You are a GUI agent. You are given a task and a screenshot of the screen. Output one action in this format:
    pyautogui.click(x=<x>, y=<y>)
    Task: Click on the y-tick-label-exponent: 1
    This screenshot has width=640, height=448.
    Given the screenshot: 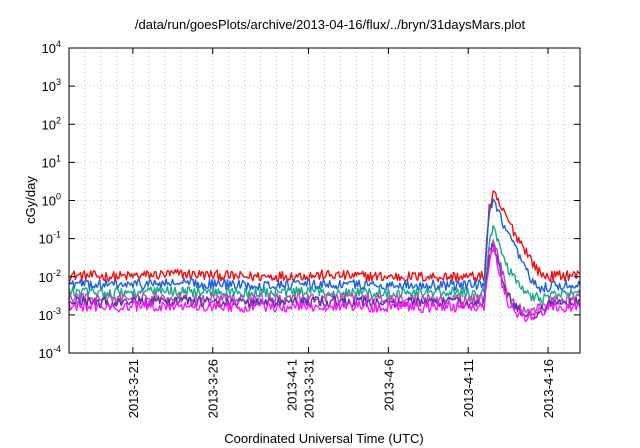 What is the action you would take?
    pyautogui.click(x=58, y=158)
    